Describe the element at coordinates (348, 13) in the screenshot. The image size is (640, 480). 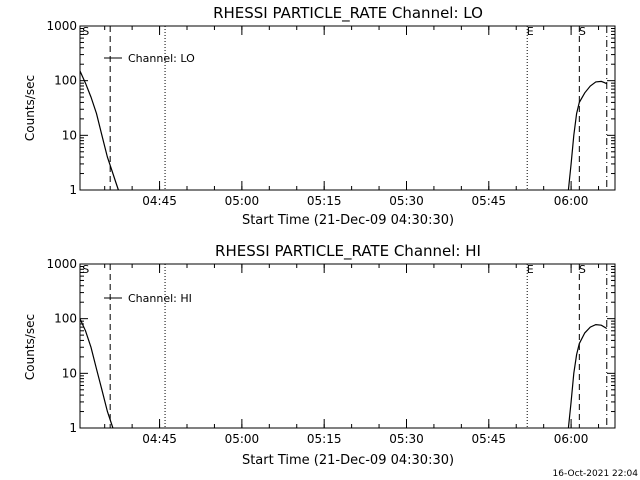
I see `chart-title: RHESSI PARTICLE_RATE Channel: LO` at that location.